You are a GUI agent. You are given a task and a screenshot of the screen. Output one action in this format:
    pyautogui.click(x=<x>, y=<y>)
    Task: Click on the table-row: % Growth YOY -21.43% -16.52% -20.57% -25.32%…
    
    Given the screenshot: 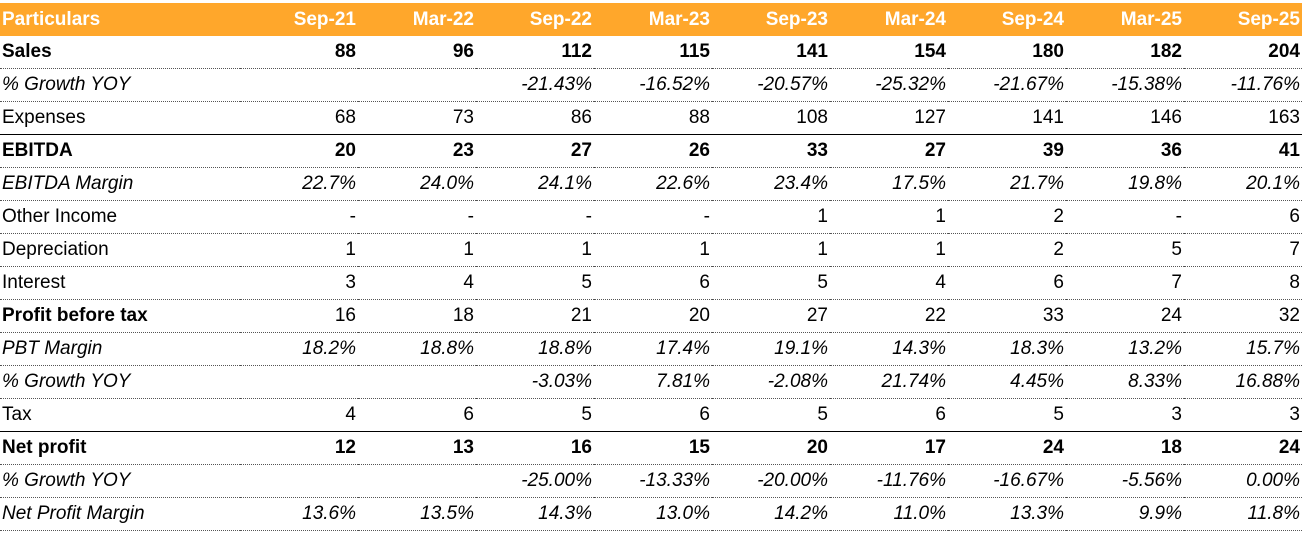 What is the action you would take?
    pyautogui.click(x=651, y=85)
    